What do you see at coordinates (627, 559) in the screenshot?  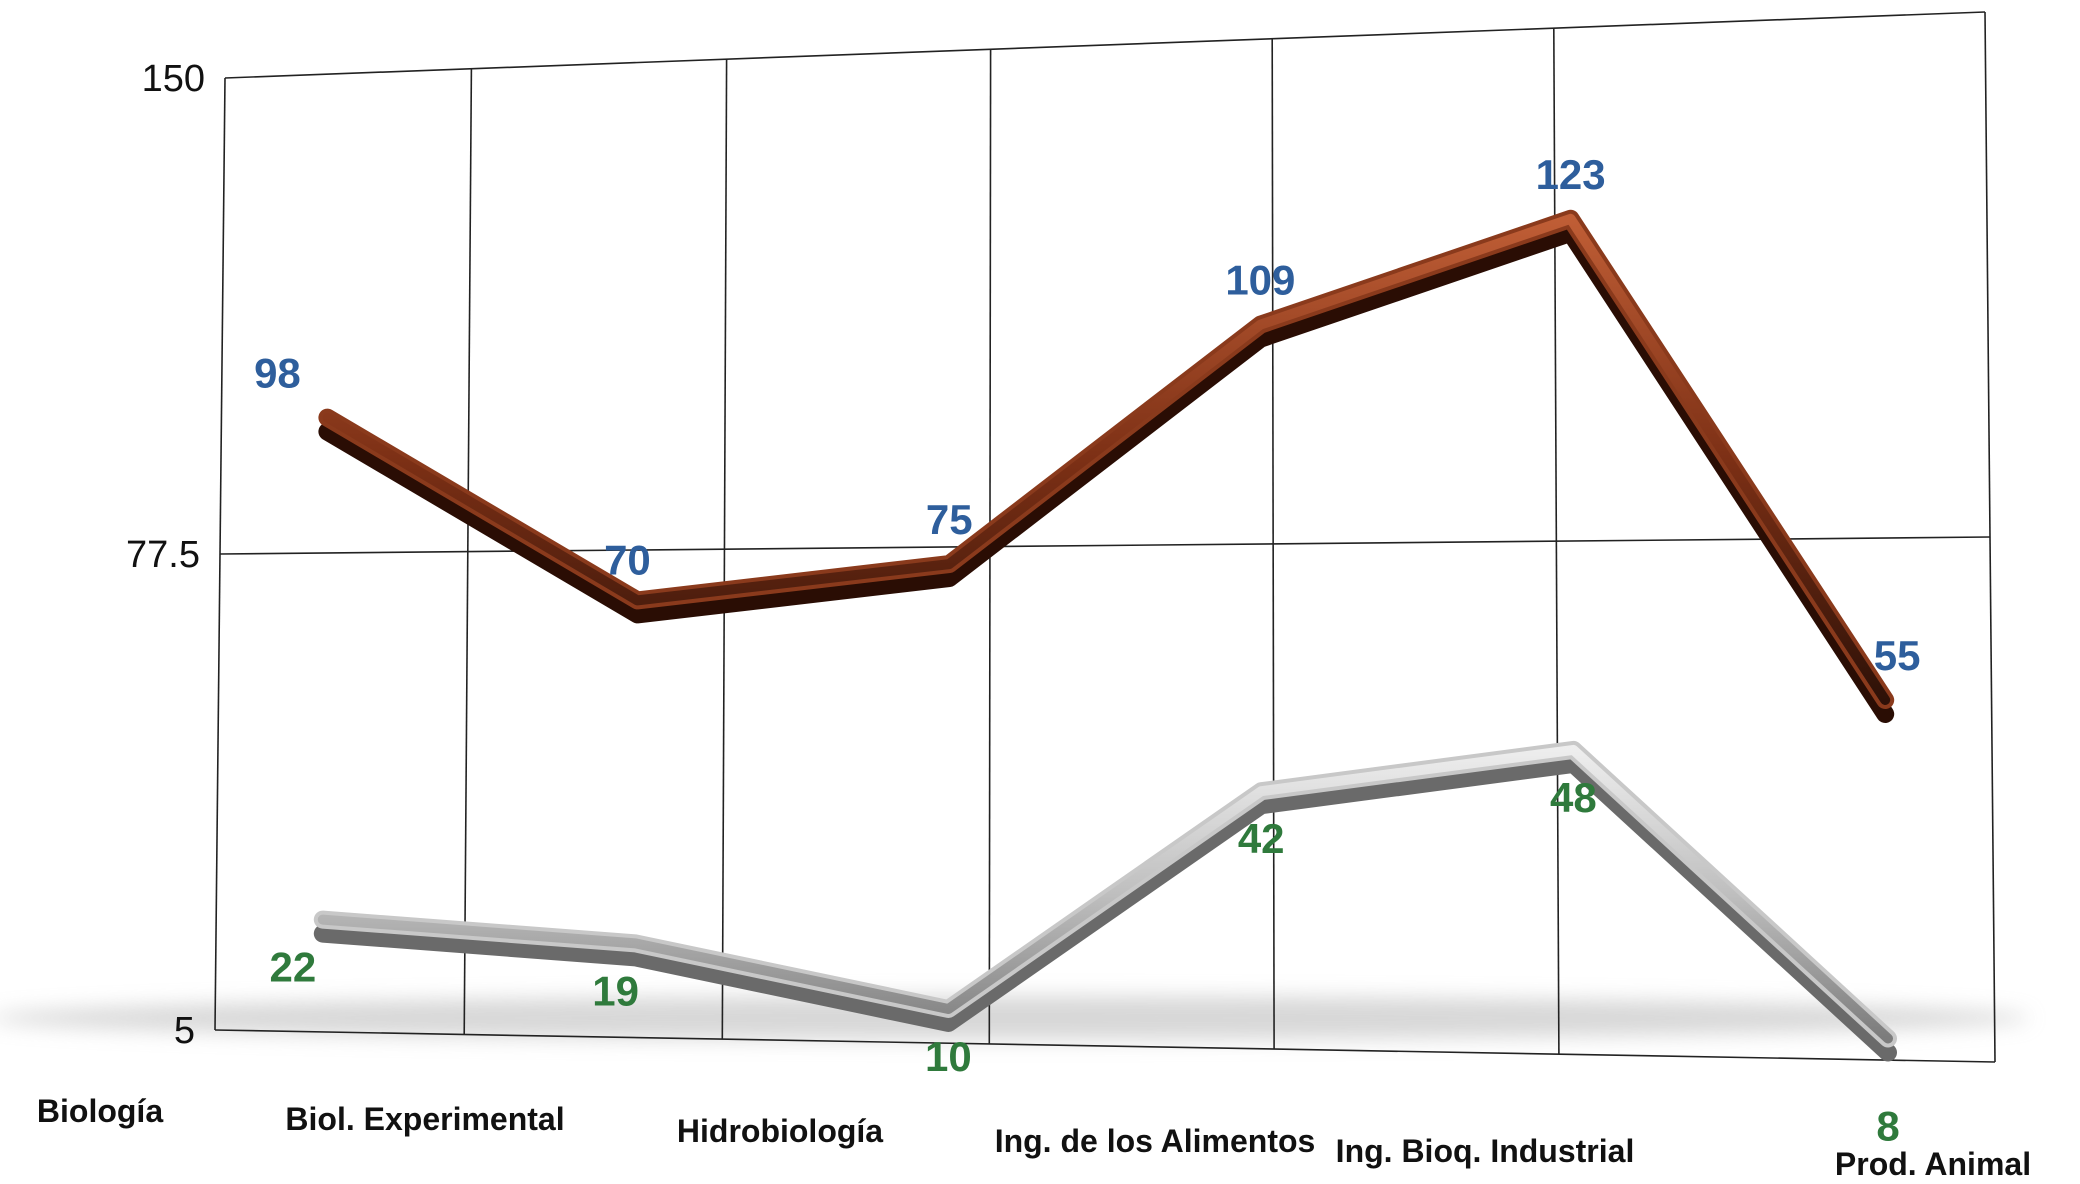 I see `data-label: 70` at bounding box center [627, 559].